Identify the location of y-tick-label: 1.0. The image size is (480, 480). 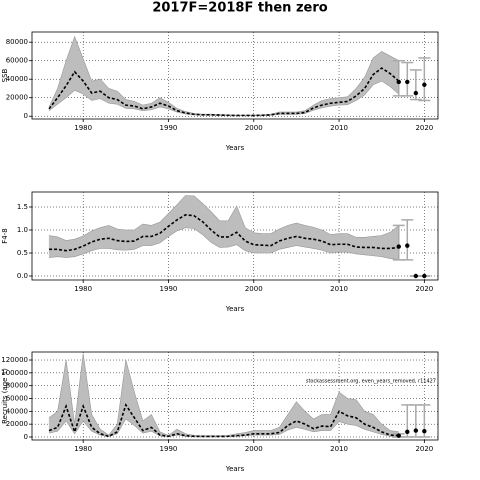
(22, 230).